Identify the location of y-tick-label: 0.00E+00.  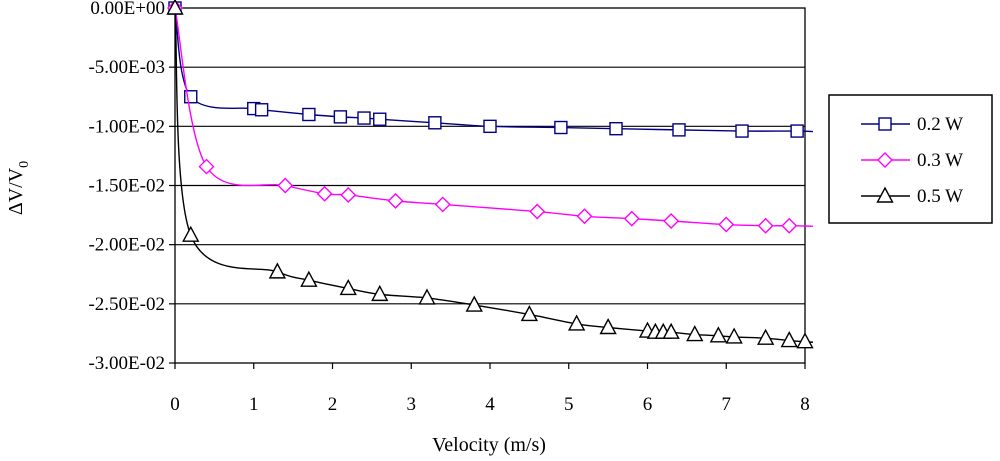
(127, 9).